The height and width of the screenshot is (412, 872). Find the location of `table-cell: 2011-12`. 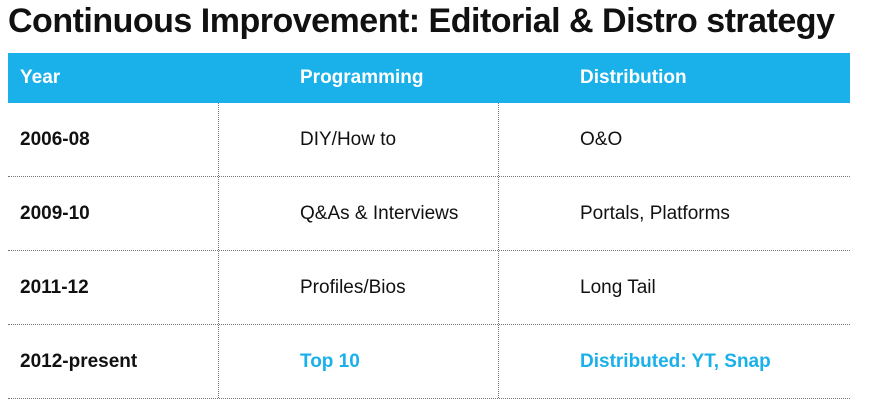

table-cell: 2011-12 is located at coordinates (54, 287).